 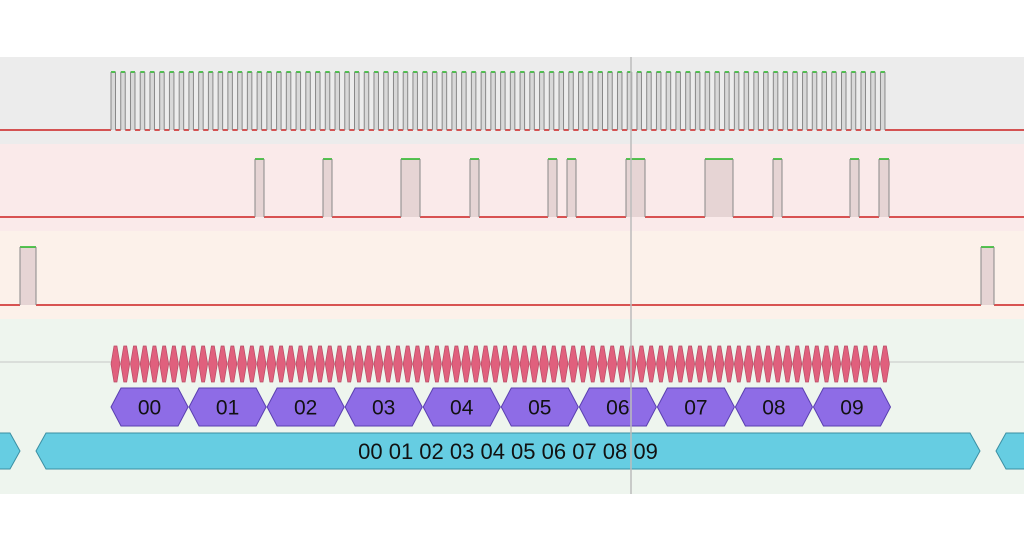 What do you see at coordinates (10, 451) in the screenshot?
I see `frame-segment-previous` at bounding box center [10, 451].